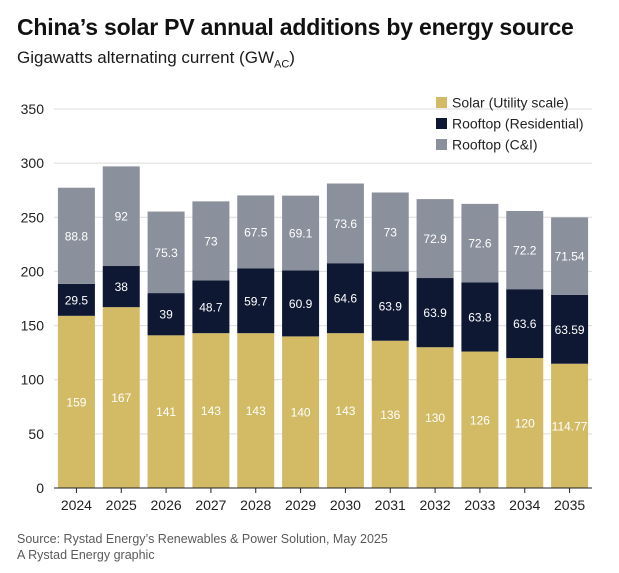  I want to click on data-label-residential-2030: 64.6, so click(346, 299).